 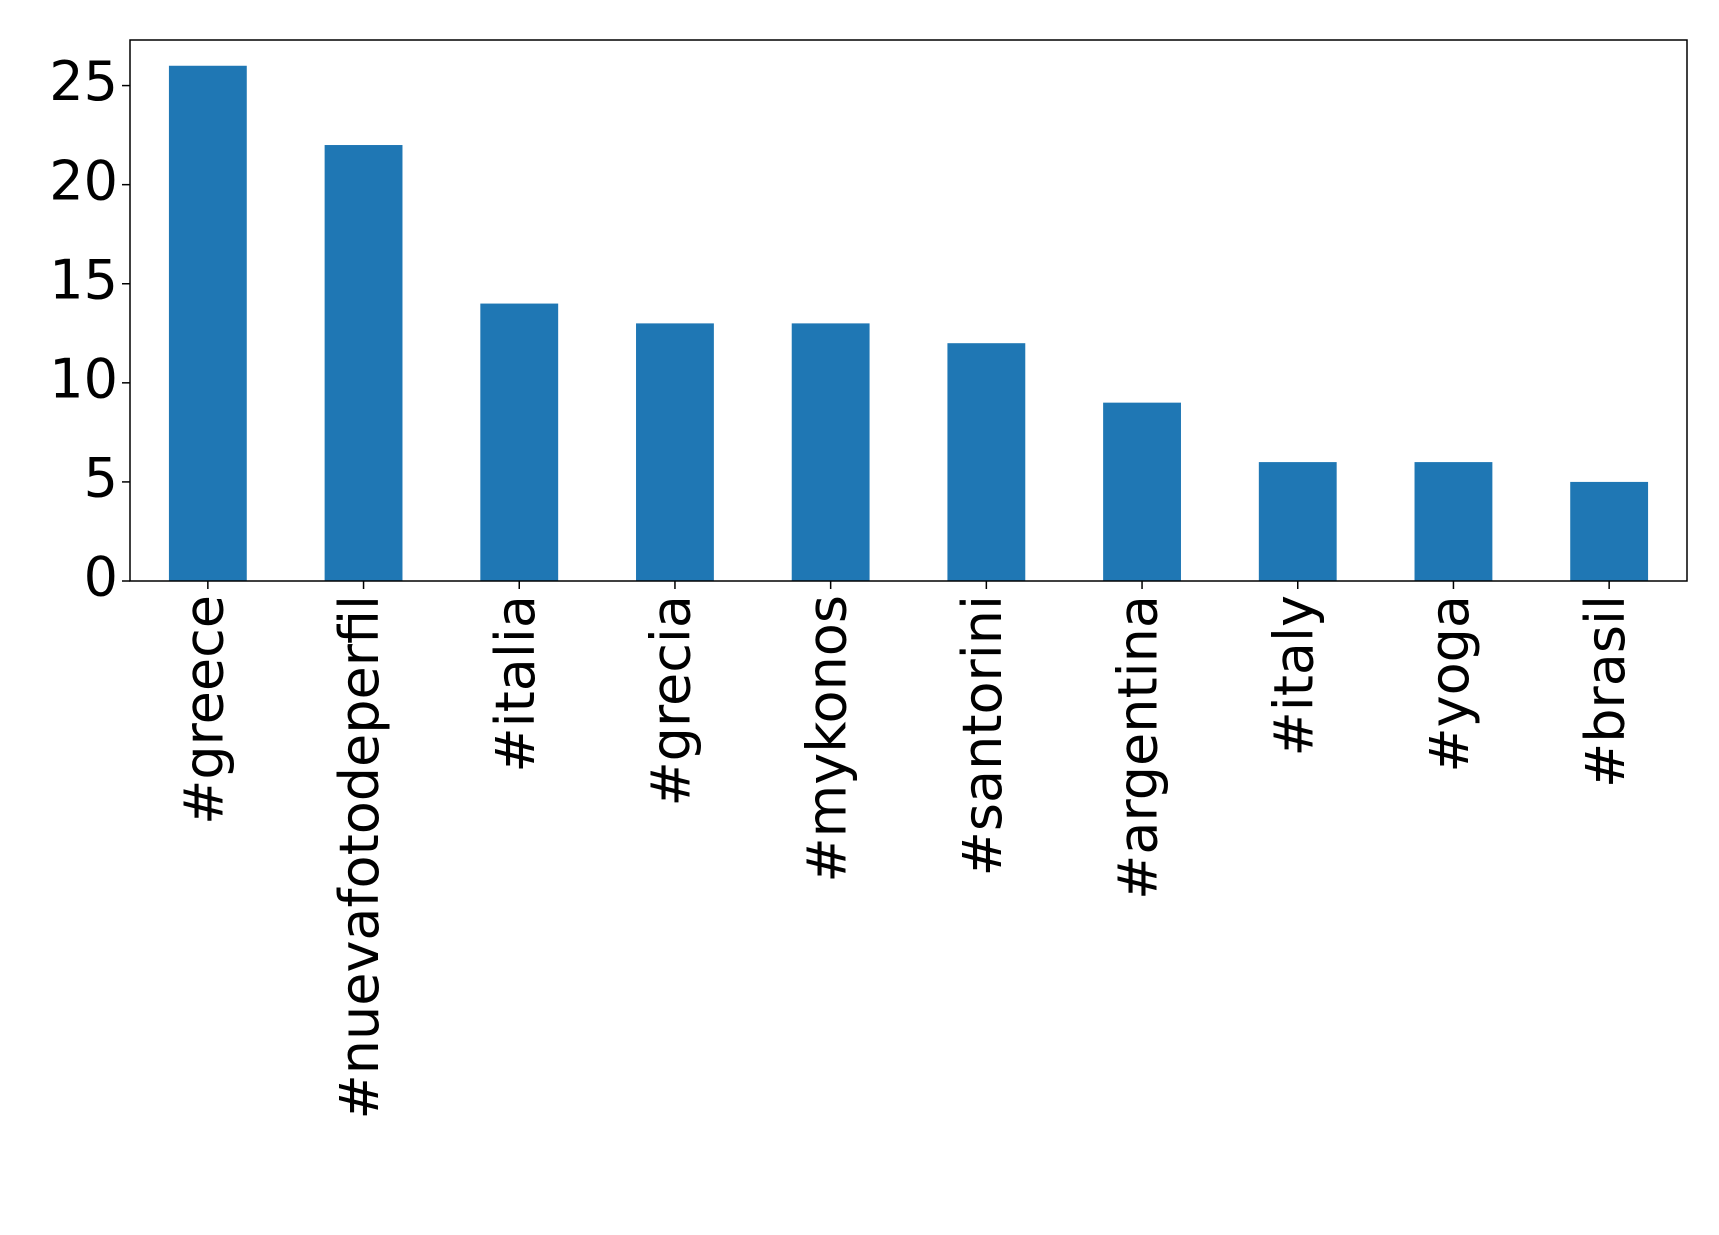 I want to click on y-tick-label: 20, so click(x=83, y=180).